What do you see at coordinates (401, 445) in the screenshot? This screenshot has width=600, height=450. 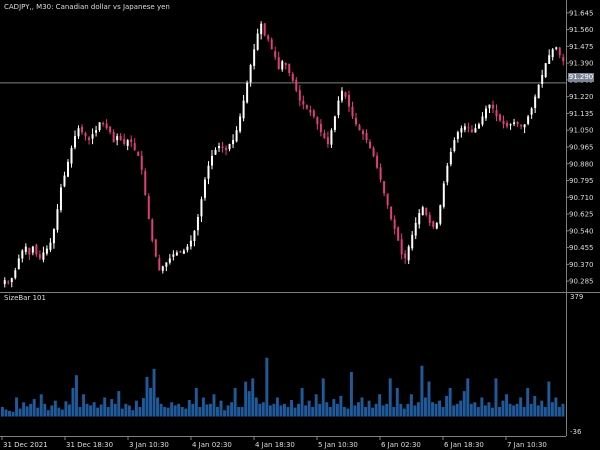 I see `time-tick-label: 6 Jan 02:30` at bounding box center [401, 445].